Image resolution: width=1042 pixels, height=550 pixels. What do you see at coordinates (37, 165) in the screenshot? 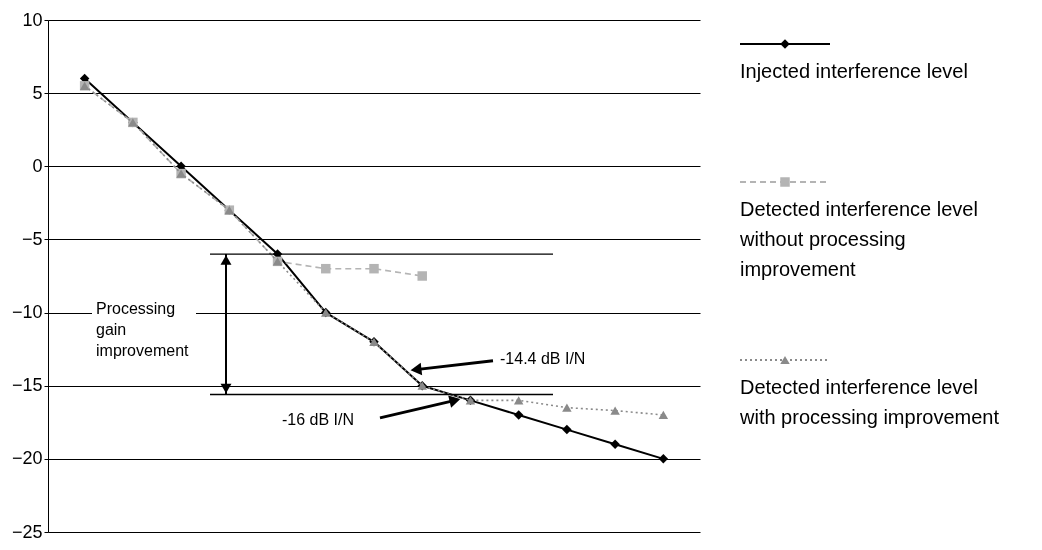
I see `y-tick-label: 0` at bounding box center [37, 165].